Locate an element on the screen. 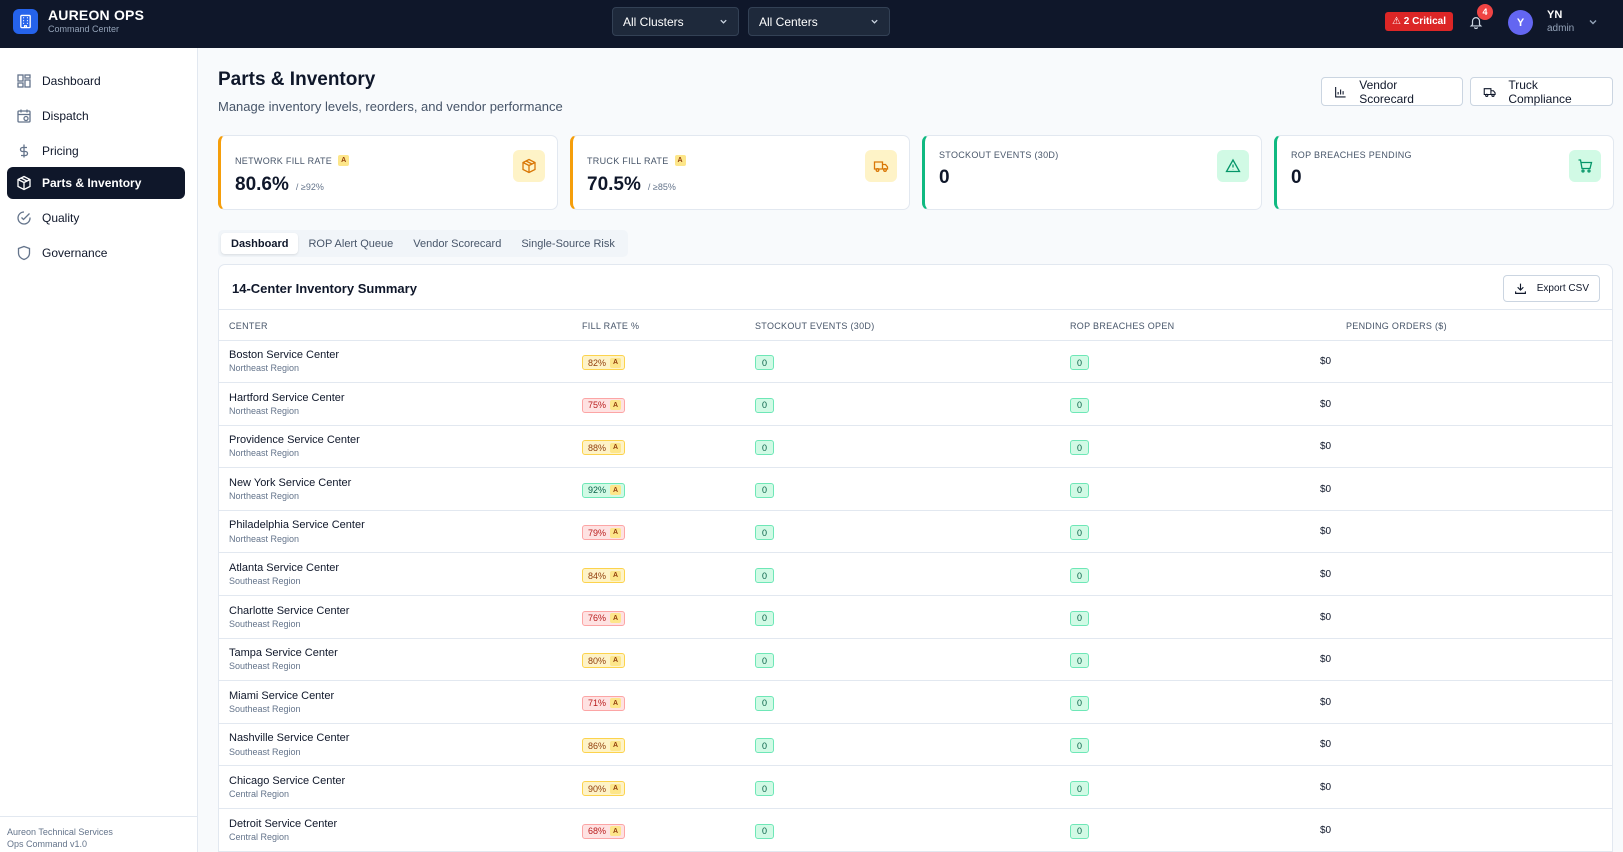 The height and width of the screenshot is (852, 1623). truck-compliance-button: Truck Compliance is located at coordinates (1541, 91).